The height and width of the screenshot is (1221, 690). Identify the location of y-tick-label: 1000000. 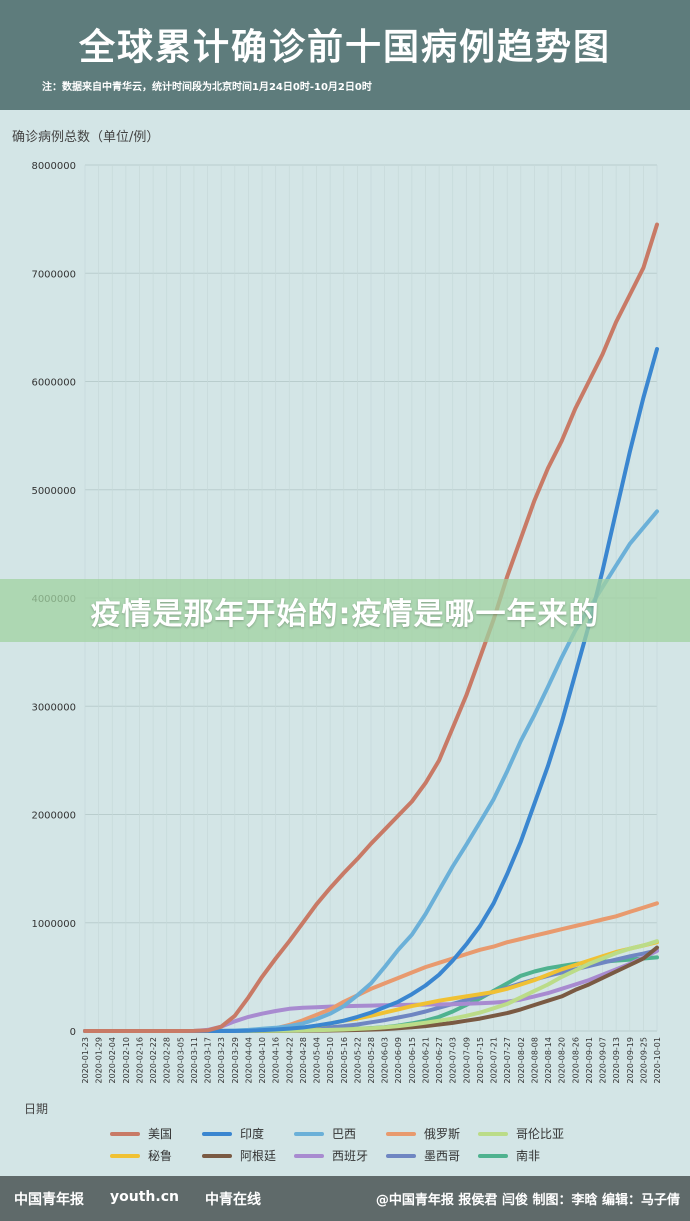
(53, 924).